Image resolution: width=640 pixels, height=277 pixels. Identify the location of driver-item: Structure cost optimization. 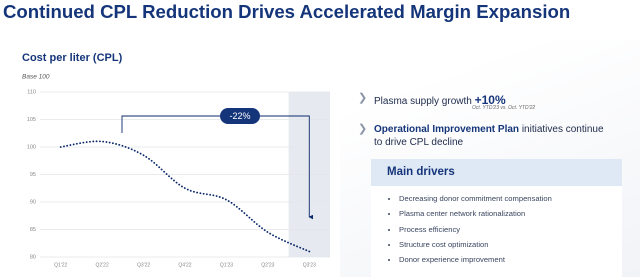
(510, 247).